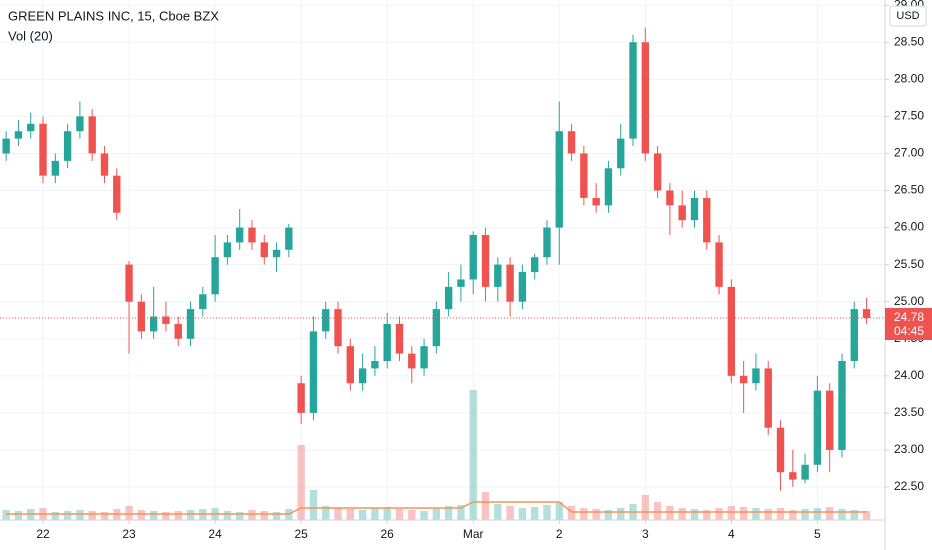 Image resolution: width=932 pixels, height=550 pixels. Describe the element at coordinates (909, 486) in the screenshot. I see `y-tick-label: 22.50` at that location.